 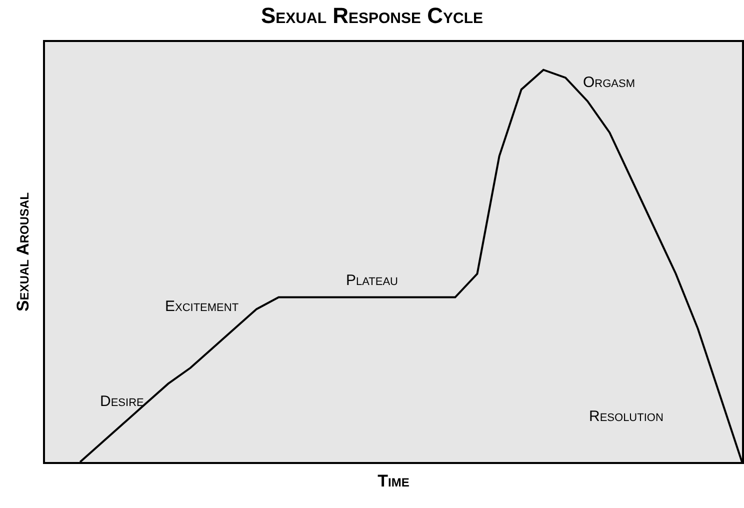 I want to click on annotation: Orgasm, so click(x=609, y=82).